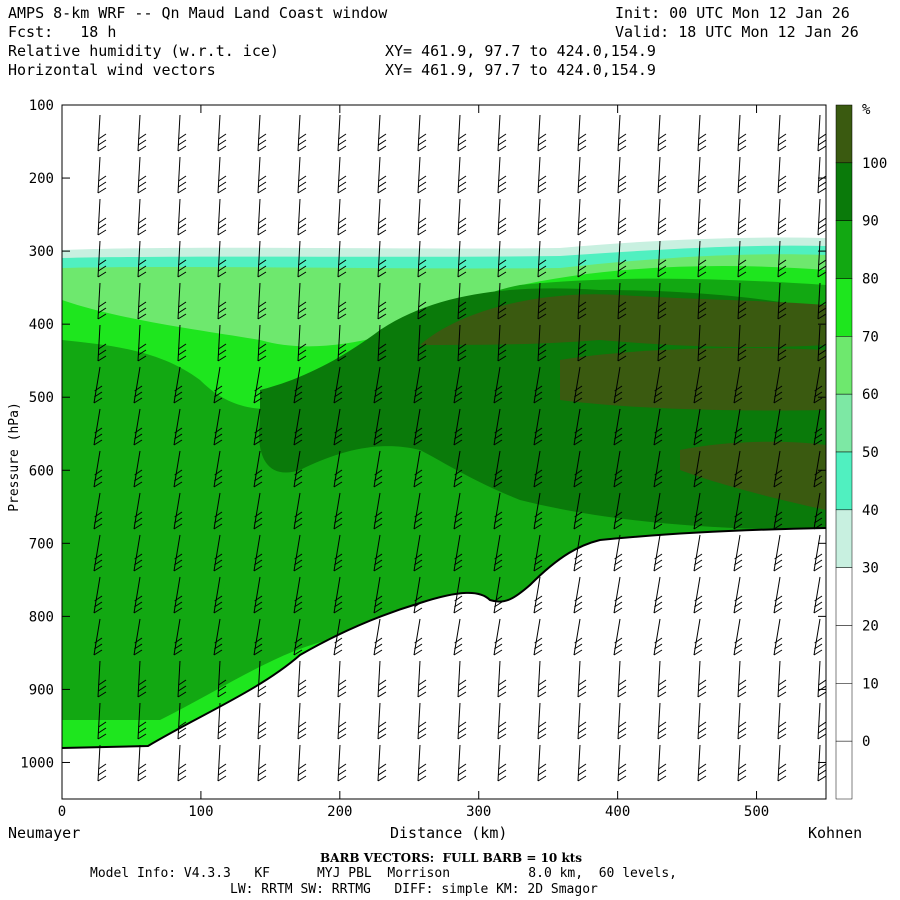 This screenshot has width=900, height=900. Describe the element at coordinates (449, 833) in the screenshot. I see `x-axis-label: Distance (km)` at that location.